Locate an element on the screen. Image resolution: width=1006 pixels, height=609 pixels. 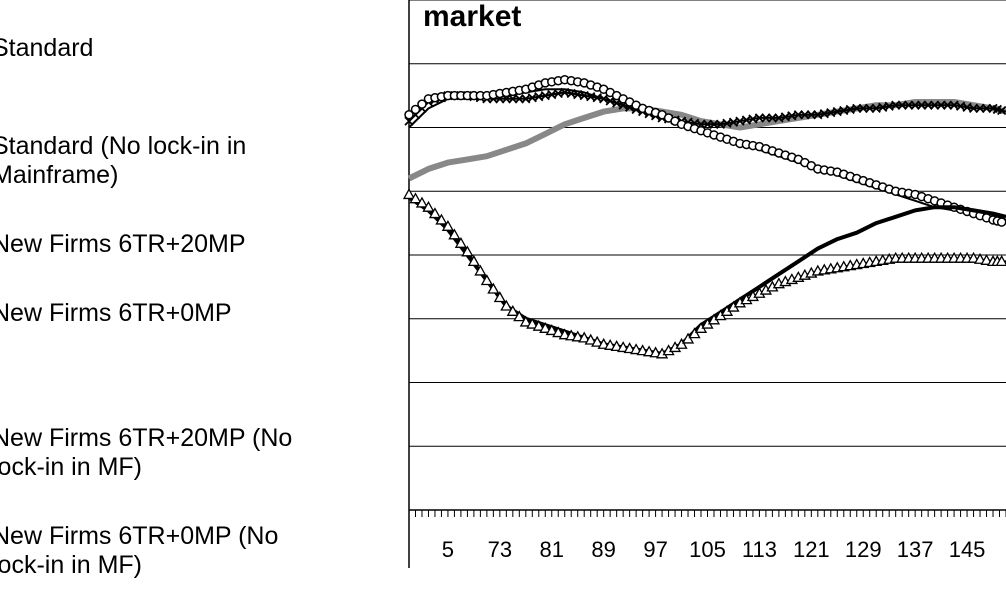
x-tick-label: 81 is located at coordinates (552, 549).